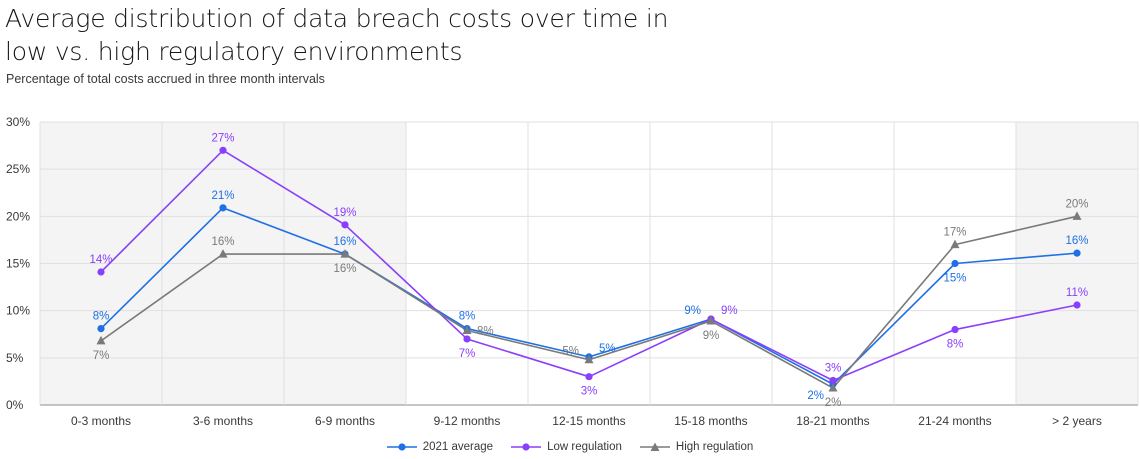  What do you see at coordinates (18, 264) in the screenshot?
I see `y-tick-label: 15%` at bounding box center [18, 264].